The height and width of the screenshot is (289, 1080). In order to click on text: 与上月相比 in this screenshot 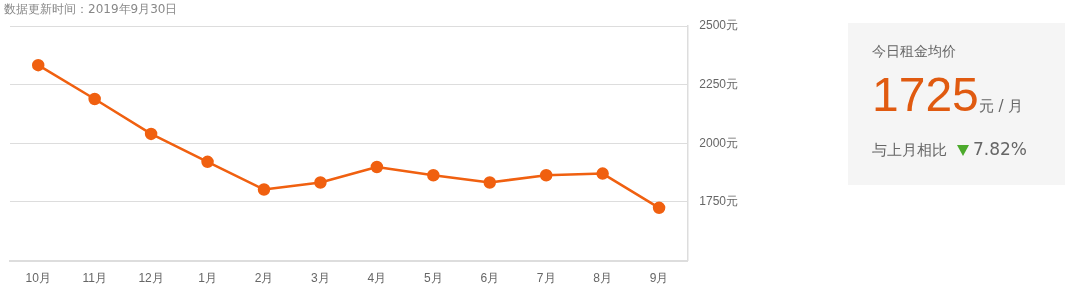, I will do `click(909, 150)`.